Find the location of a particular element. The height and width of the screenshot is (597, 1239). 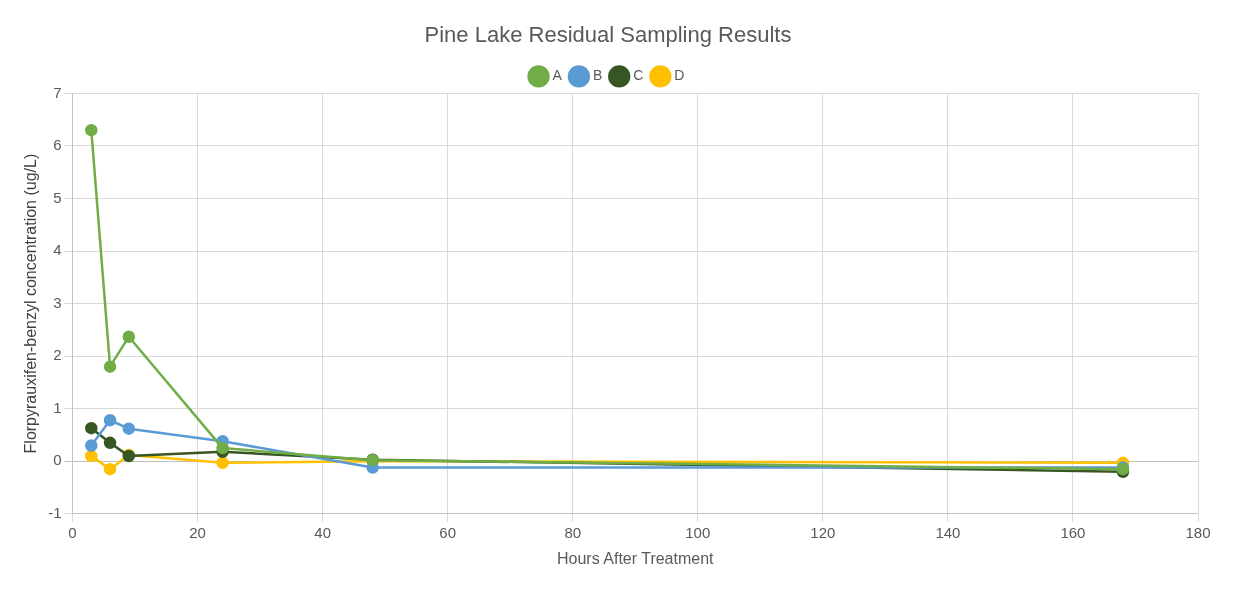

y-tick-label: 7 is located at coordinates (57, 92).